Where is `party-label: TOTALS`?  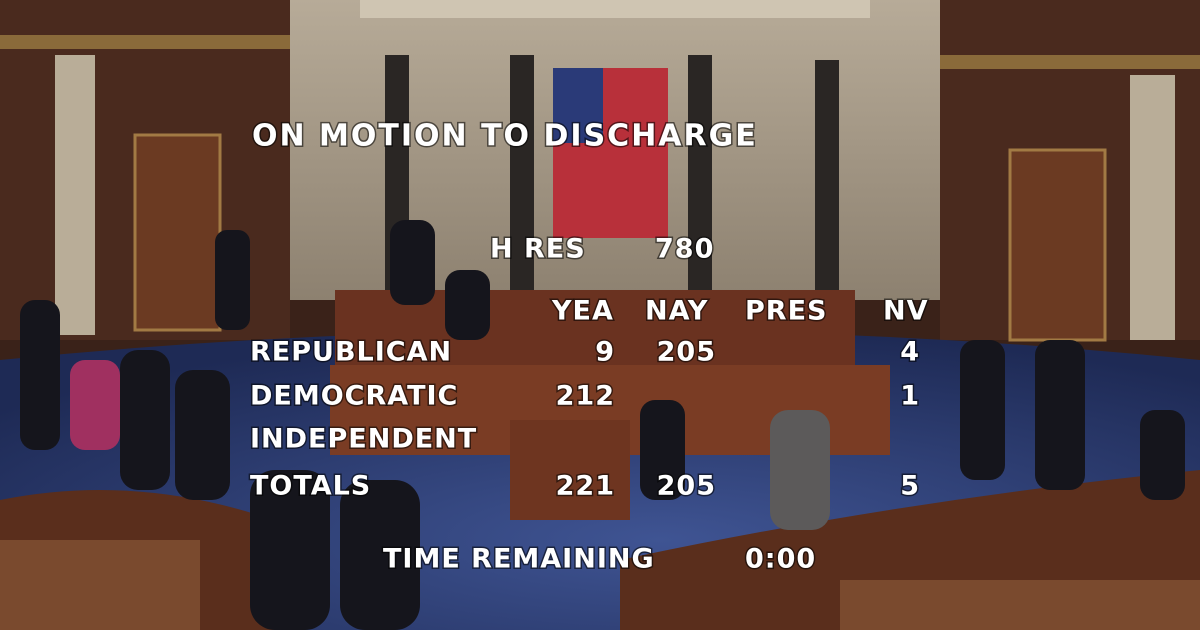 party-label: TOTALS is located at coordinates (310, 486).